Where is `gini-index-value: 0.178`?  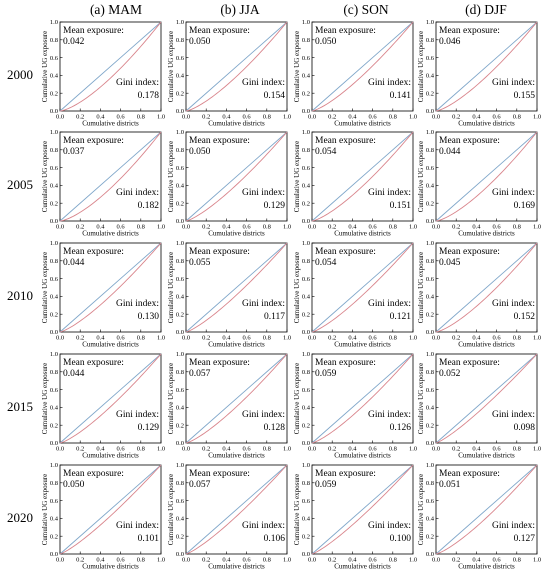
gini-index-value: 0.178 is located at coordinates (149, 96).